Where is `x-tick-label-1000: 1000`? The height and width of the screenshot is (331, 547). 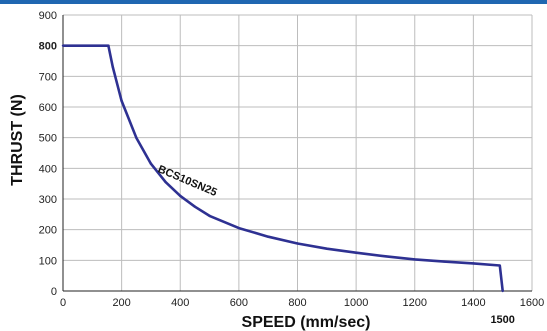
x-tick-label-1000: 1000 is located at coordinates (356, 303).